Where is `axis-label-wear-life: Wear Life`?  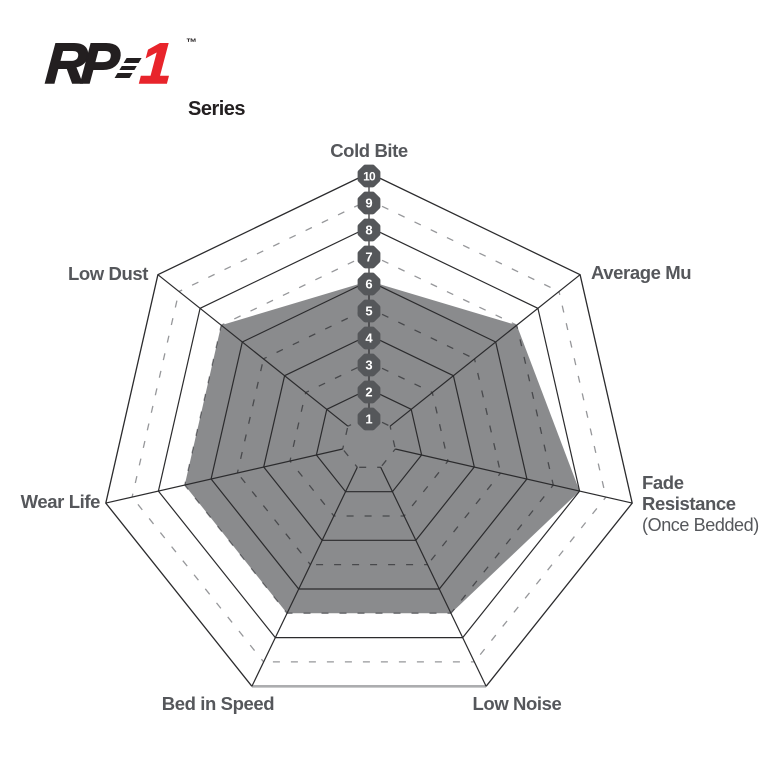 axis-label-wear-life: Wear Life is located at coordinates (60, 501).